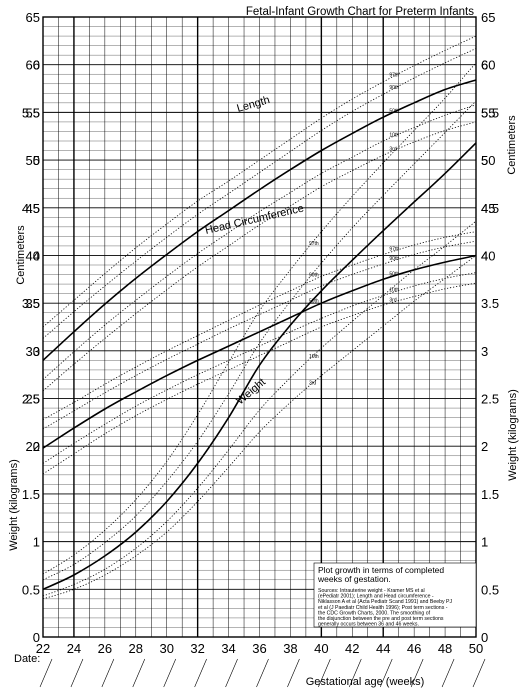 The width and height of the screenshot is (526, 695). What do you see at coordinates (136, 648) in the screenshot?
I see `x-tick-label: 28` at bounding box center [136, 648].